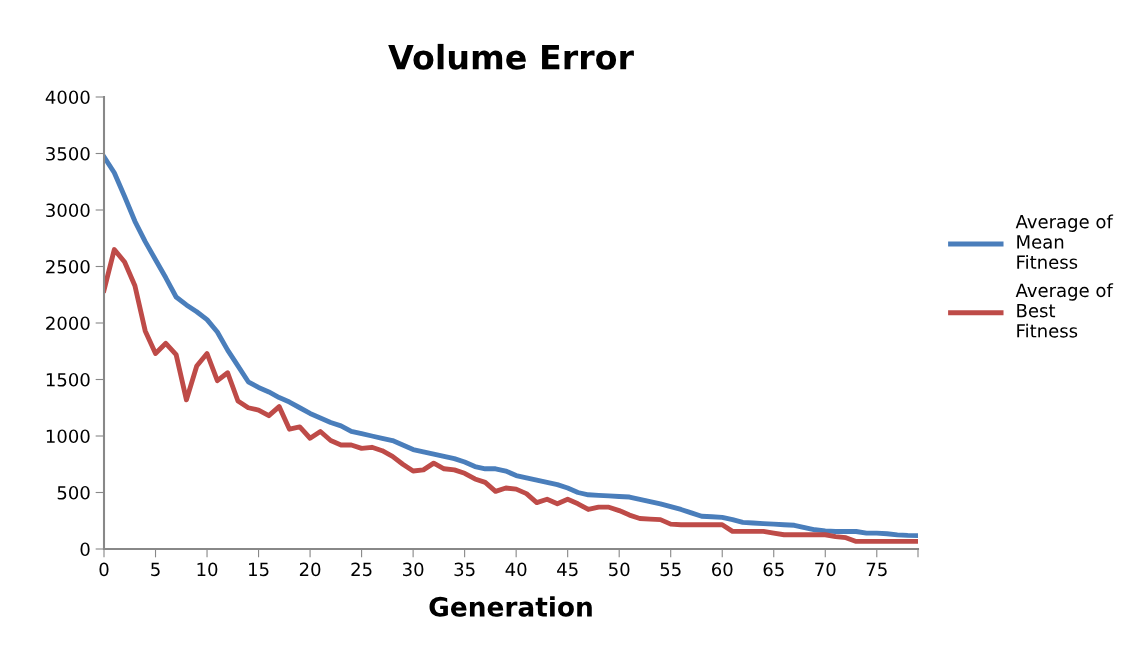  I want to click on x-tick-label: 15, so click(259, 569).